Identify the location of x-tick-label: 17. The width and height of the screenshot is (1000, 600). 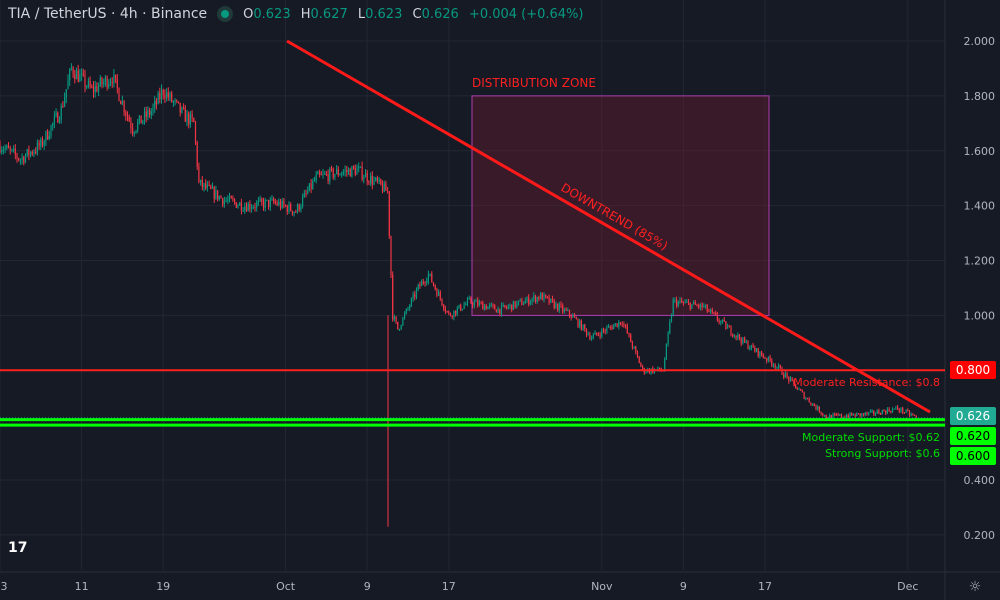
(449, 586).